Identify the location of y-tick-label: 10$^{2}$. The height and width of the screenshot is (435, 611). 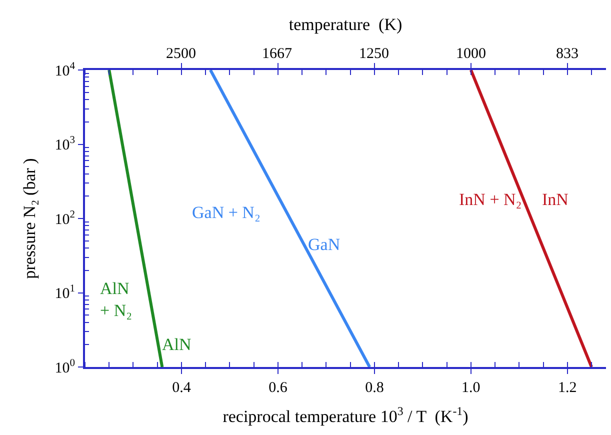
(64, 218).